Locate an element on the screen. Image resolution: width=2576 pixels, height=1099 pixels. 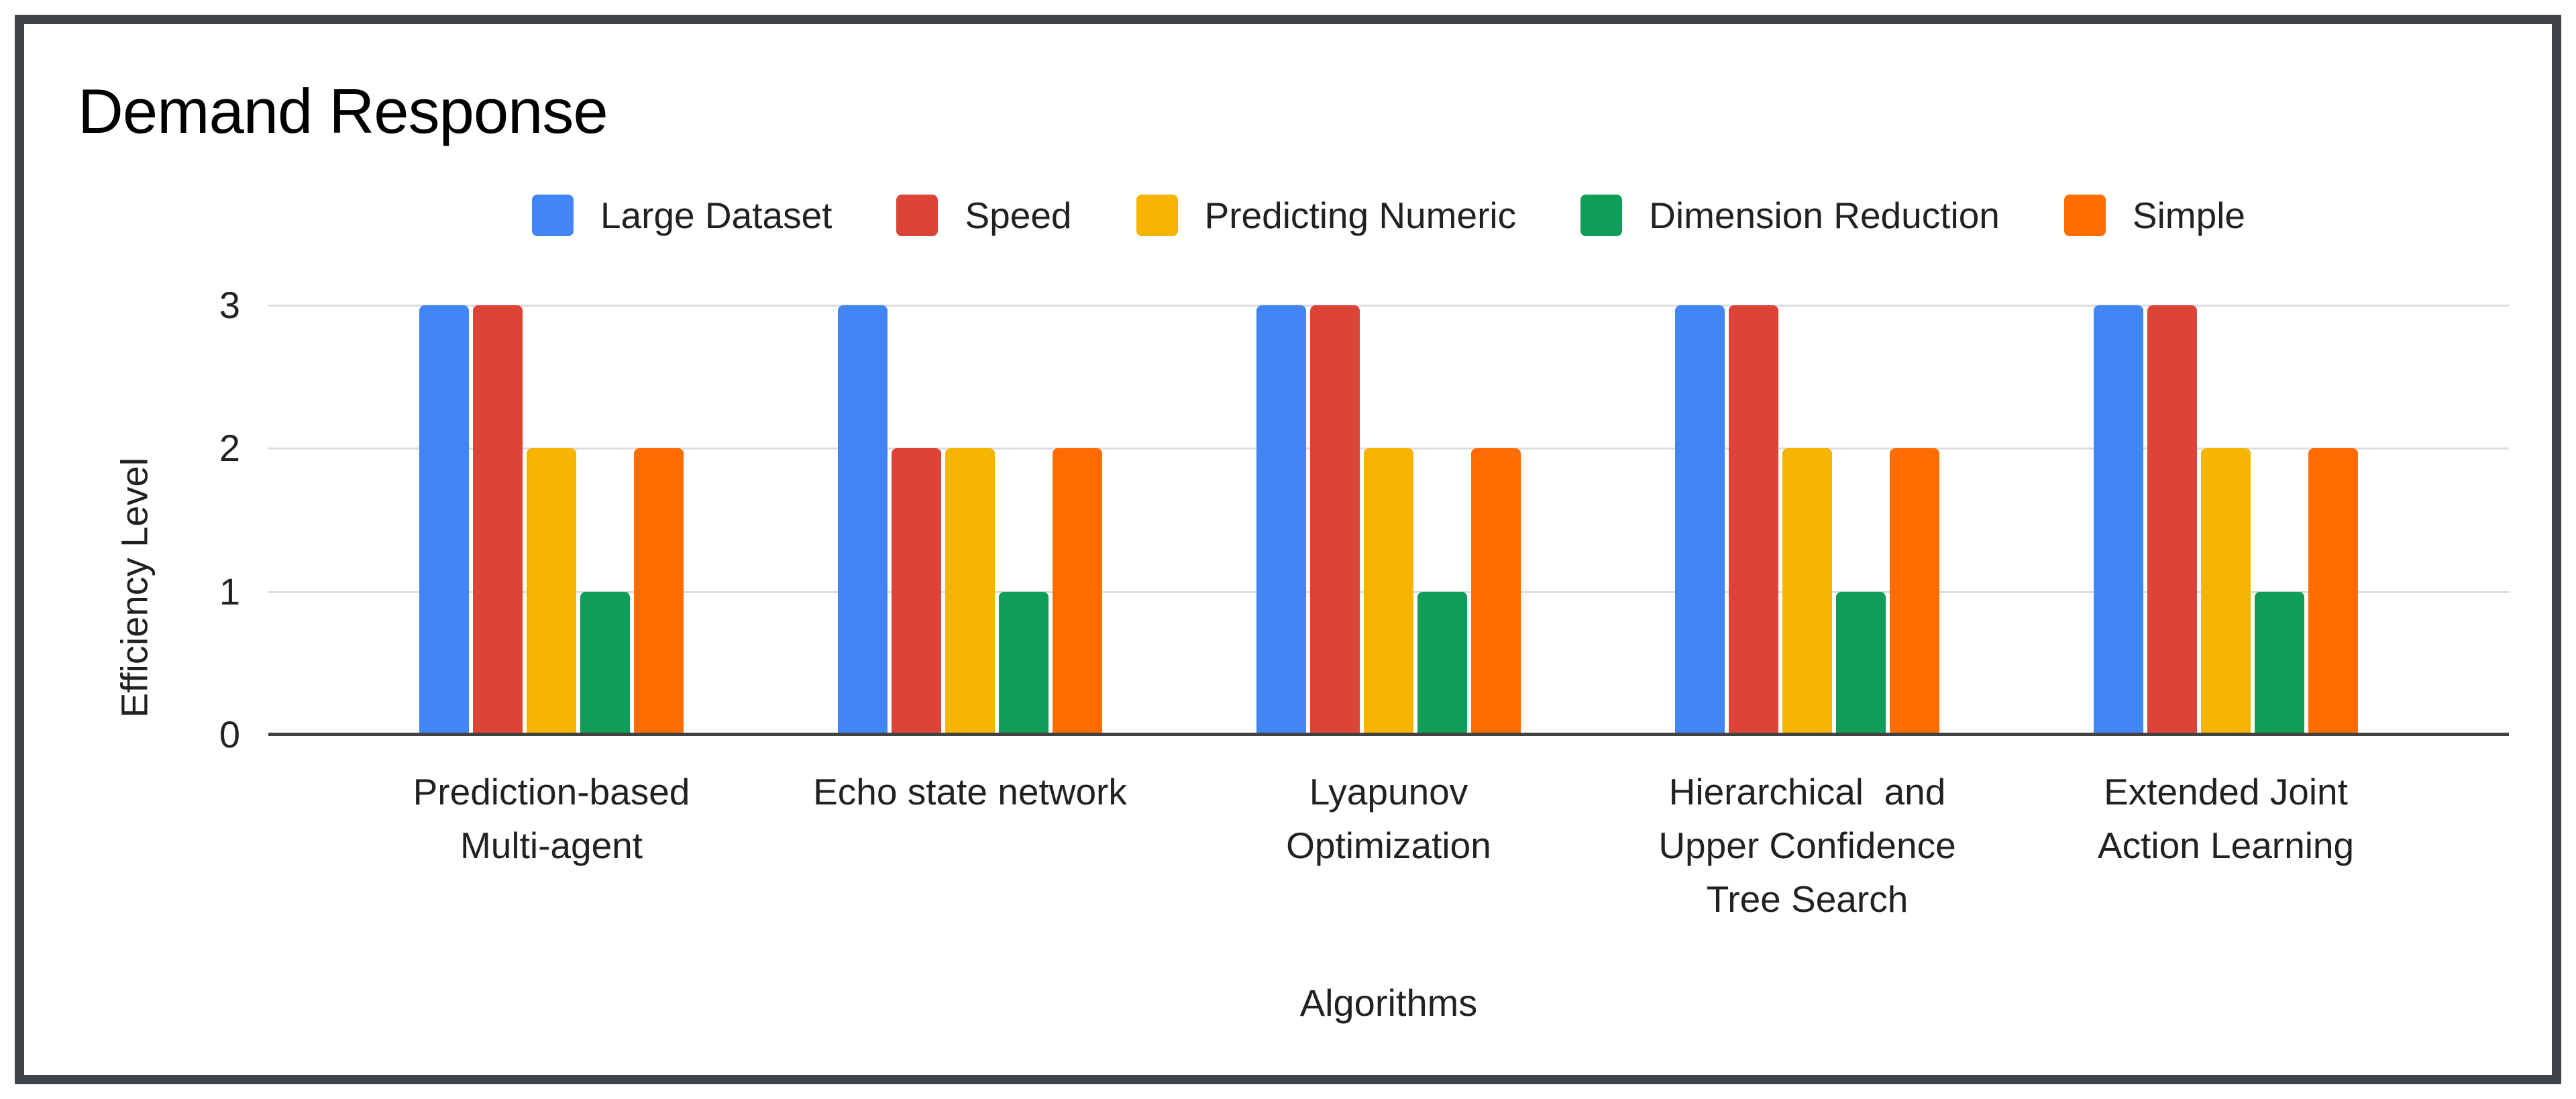
y-tick-label-2: 2 is located at coordinates (229, 448).